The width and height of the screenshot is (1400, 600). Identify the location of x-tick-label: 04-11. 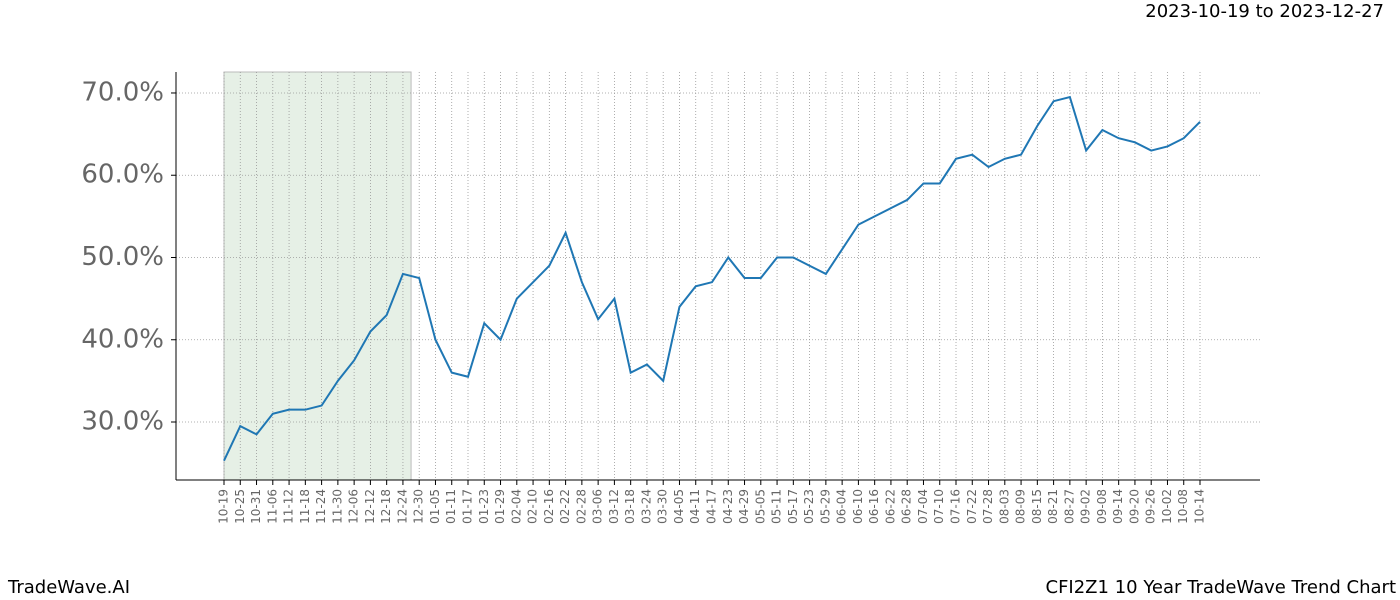
(695, 506).